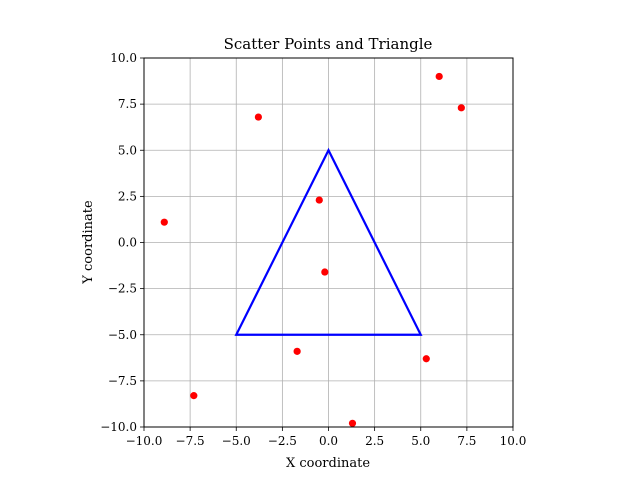  What do you see at coordinates (127, 196) in the screenshot?
I see `y-tick-label: 2.5` at bounding box center [127, 196].